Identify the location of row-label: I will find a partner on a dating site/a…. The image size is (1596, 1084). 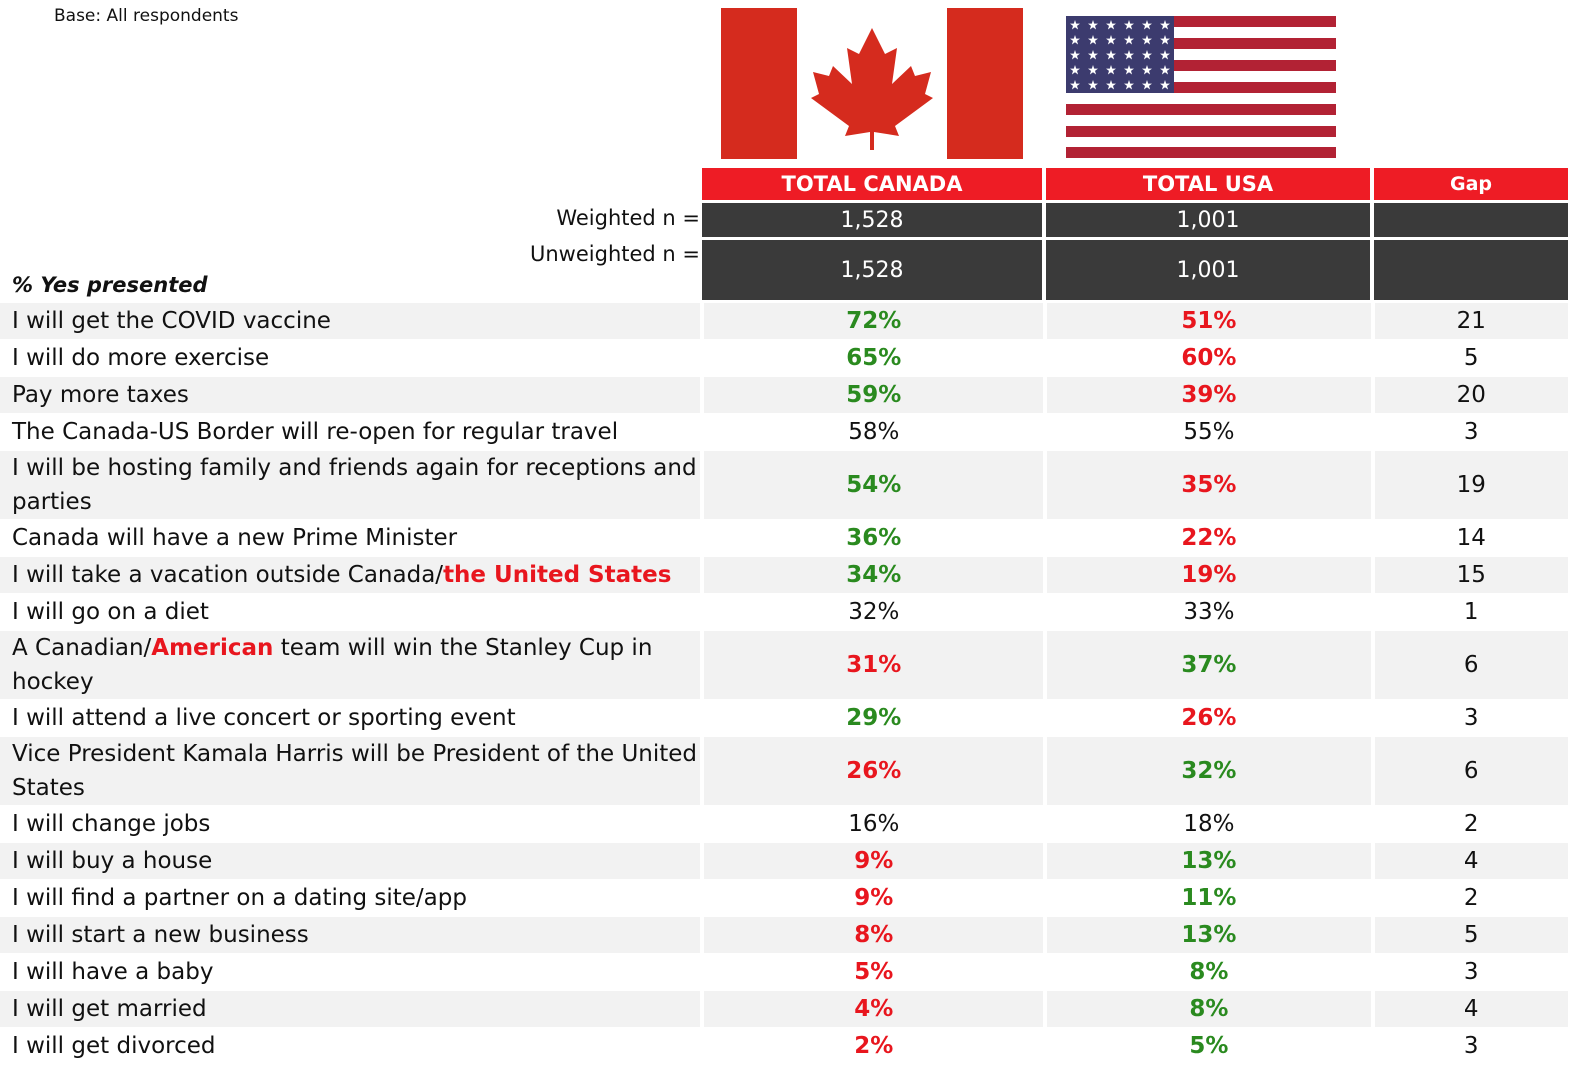
(350, 898).